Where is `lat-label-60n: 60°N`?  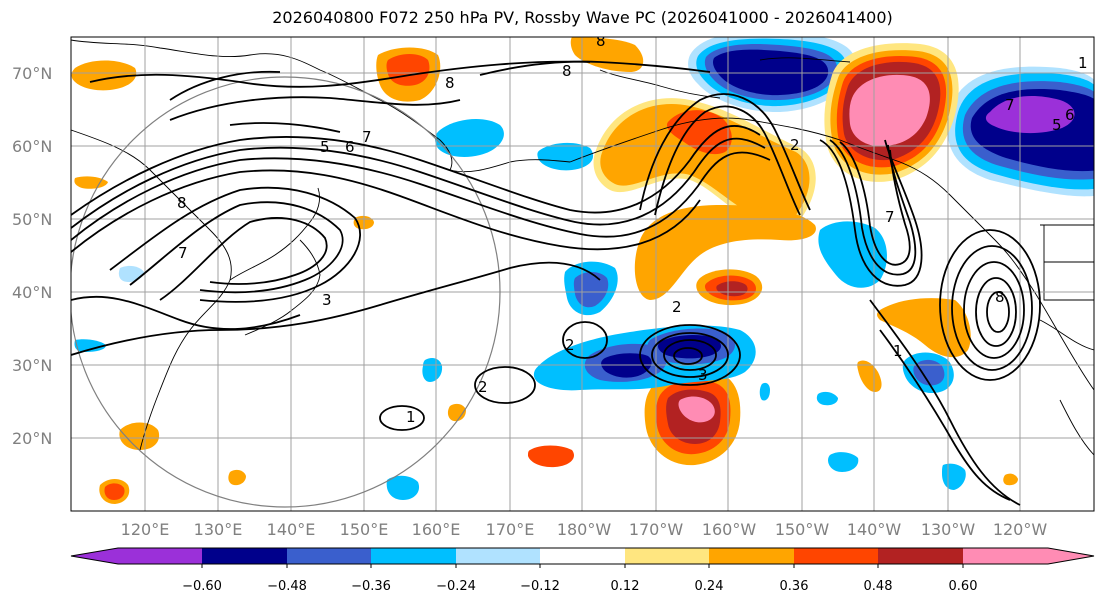 lat-label-60n: 60°N is located at coordinates (32, 146).